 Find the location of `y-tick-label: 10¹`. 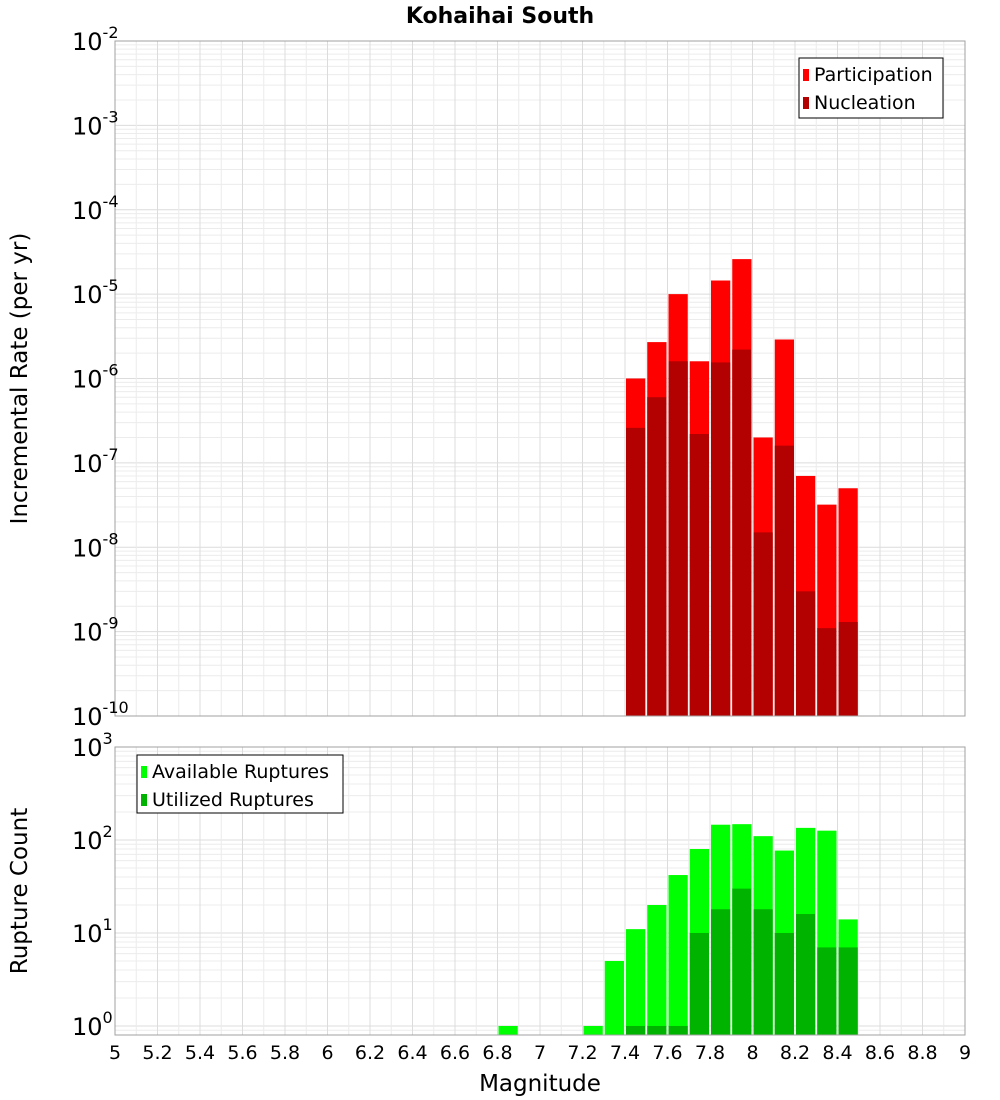

y-tick-label: 10¹ is located at coordinates (92, 931).